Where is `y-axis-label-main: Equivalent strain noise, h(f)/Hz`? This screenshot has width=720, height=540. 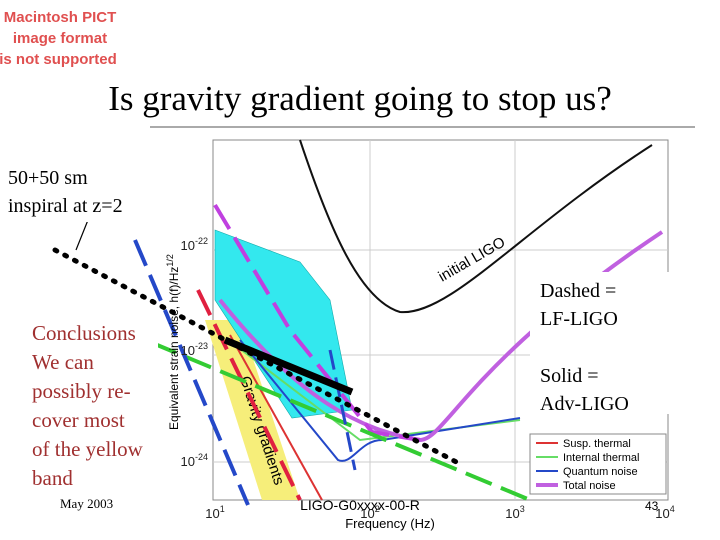
y-axis-label-main: Equivalent strain noise, h(f)/Hz is located at coordinates (174, 348).